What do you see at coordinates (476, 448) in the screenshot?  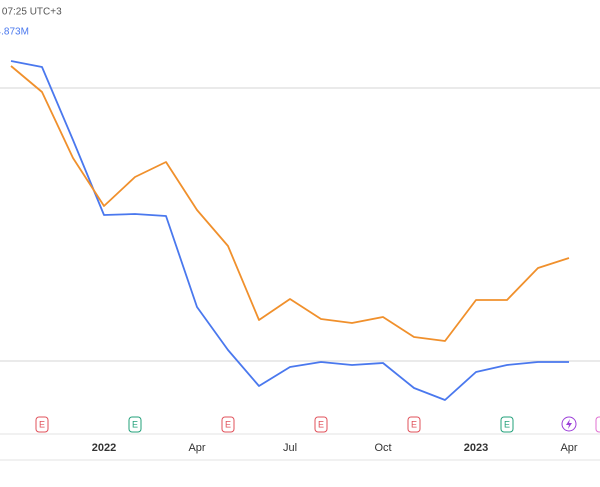 I see `x-tick-label: 2023` at bounding box center [476, 448].